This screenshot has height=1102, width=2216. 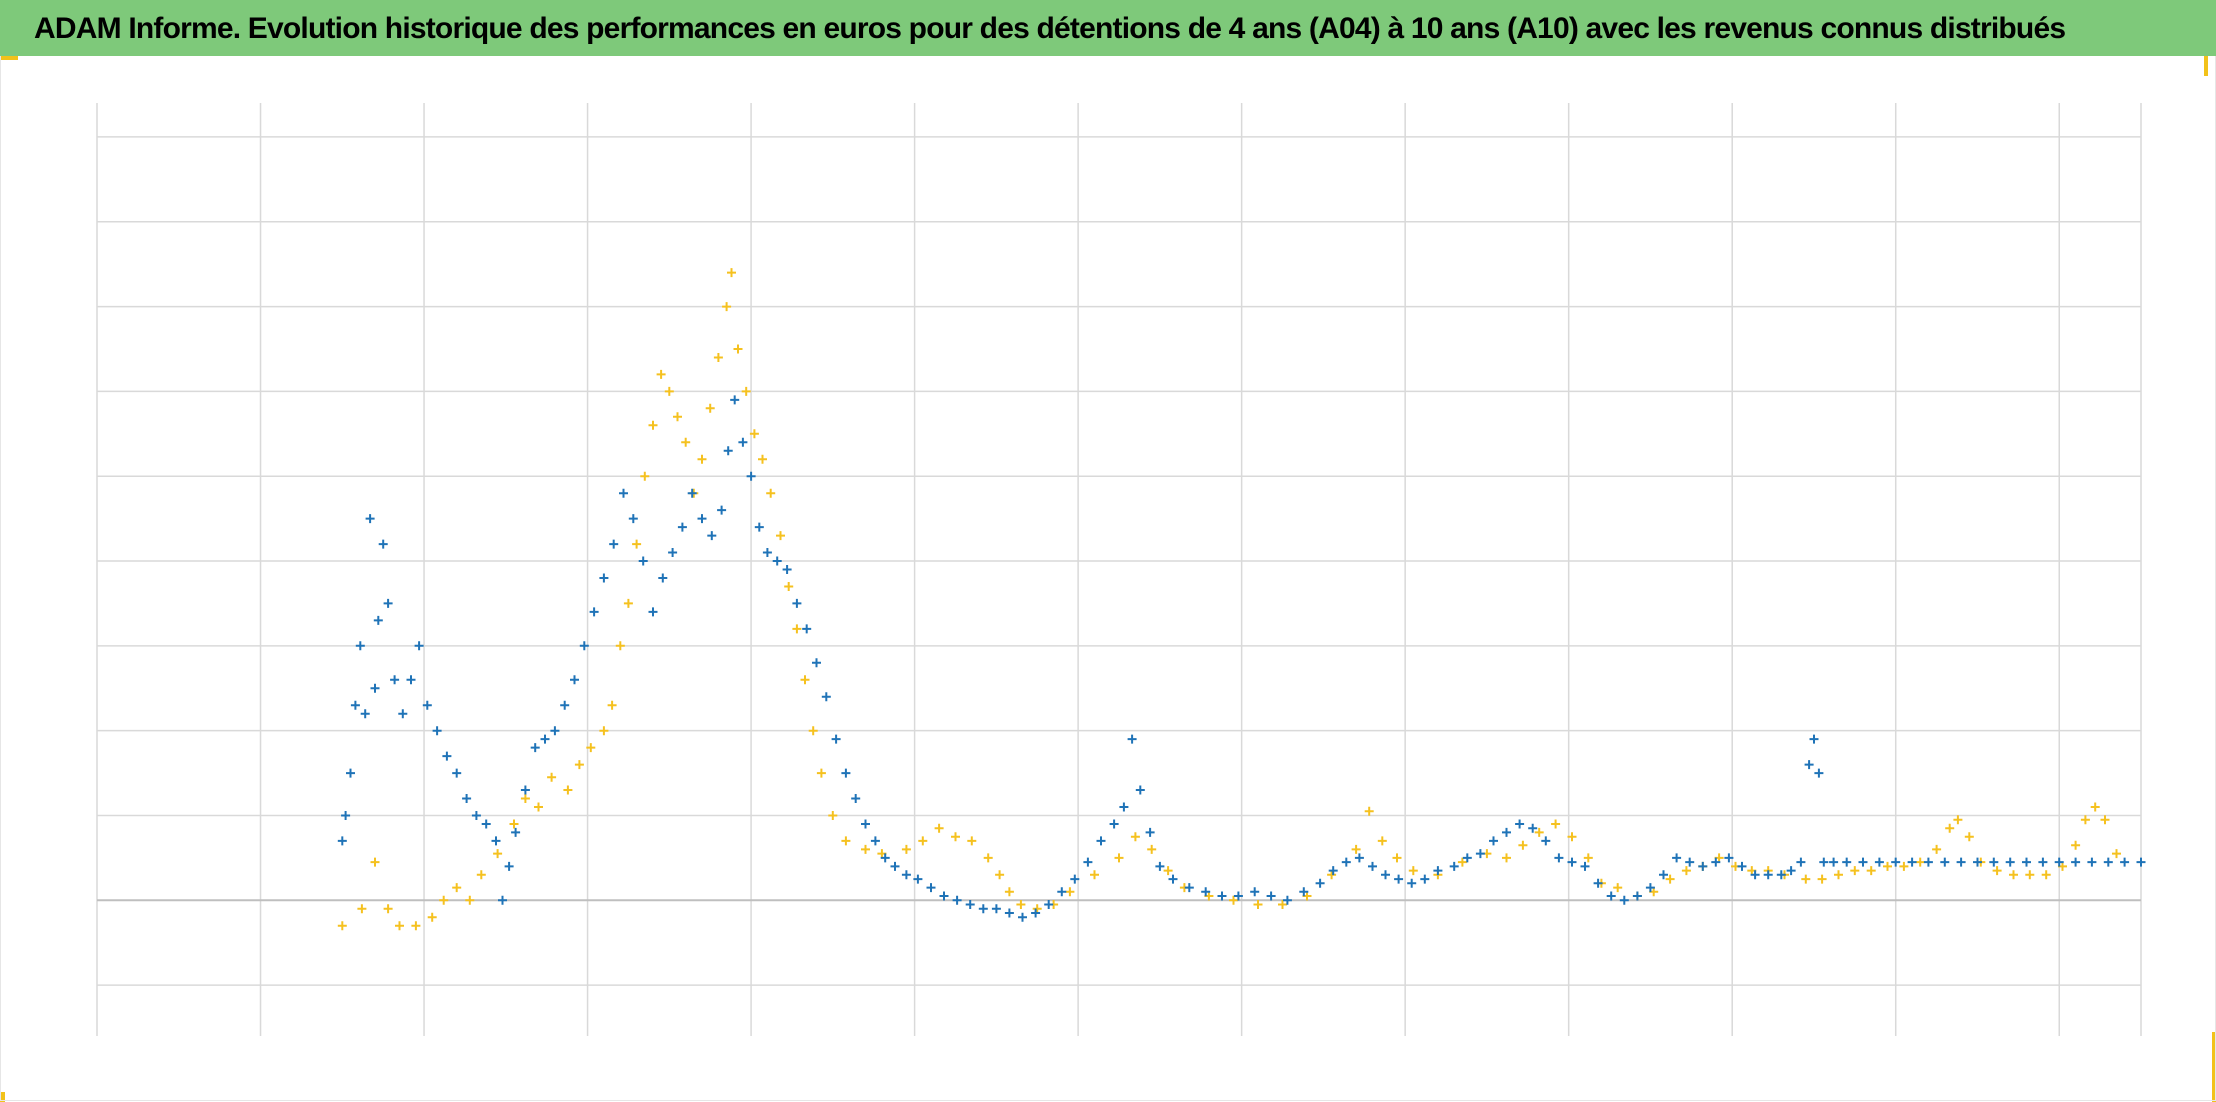 What do you see at coordinates (9, 58) in the screenshot?
I see `corner-accent-top-left` at bounding box center [9, 58].